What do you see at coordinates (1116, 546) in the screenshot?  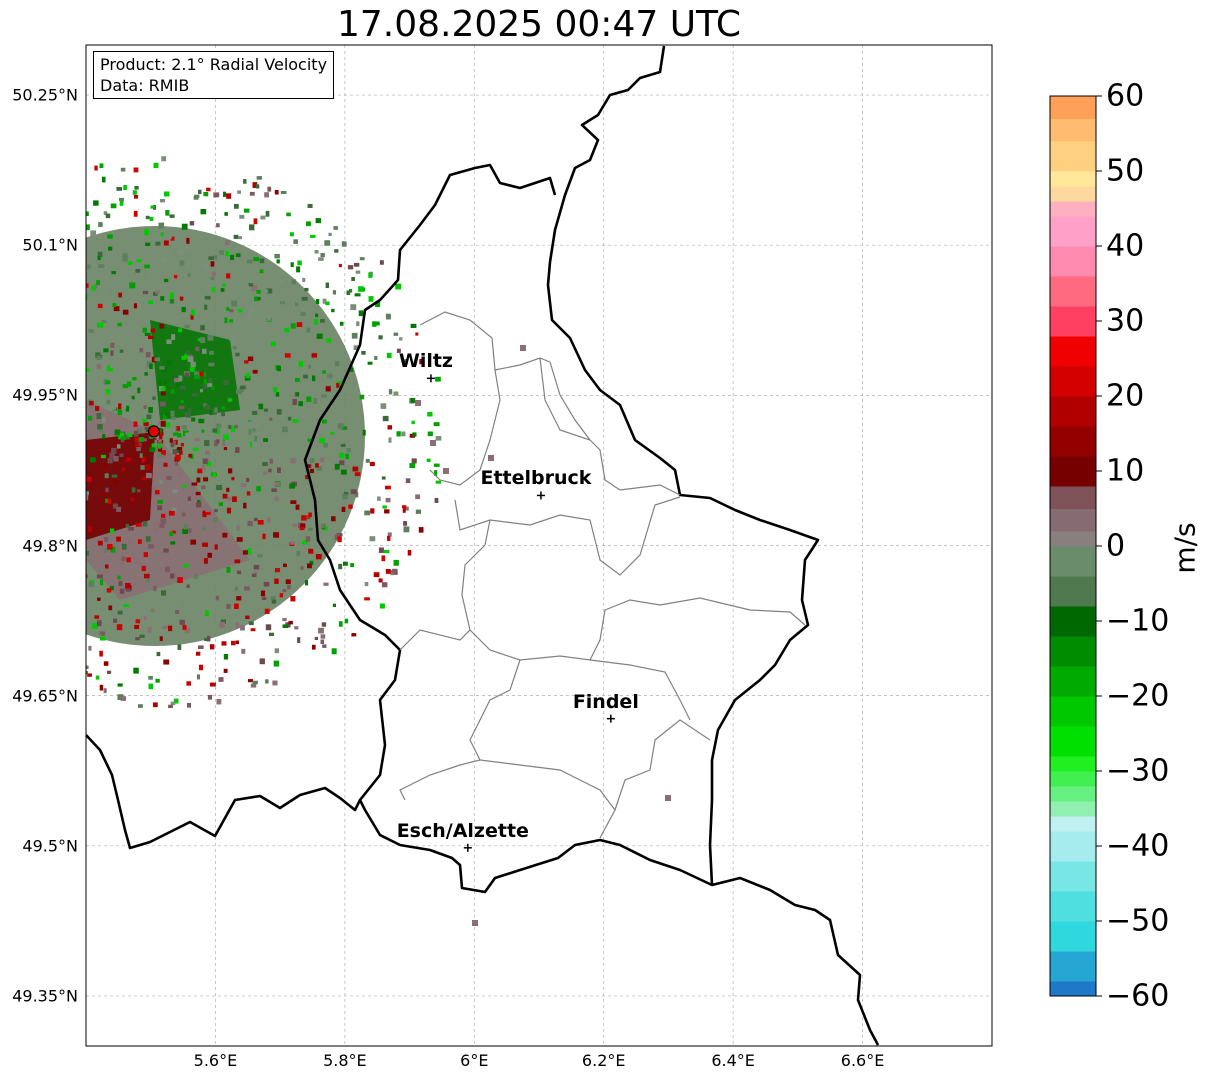 I see `colorbar-tick-label: 0` at bounding box center [1116, 546].